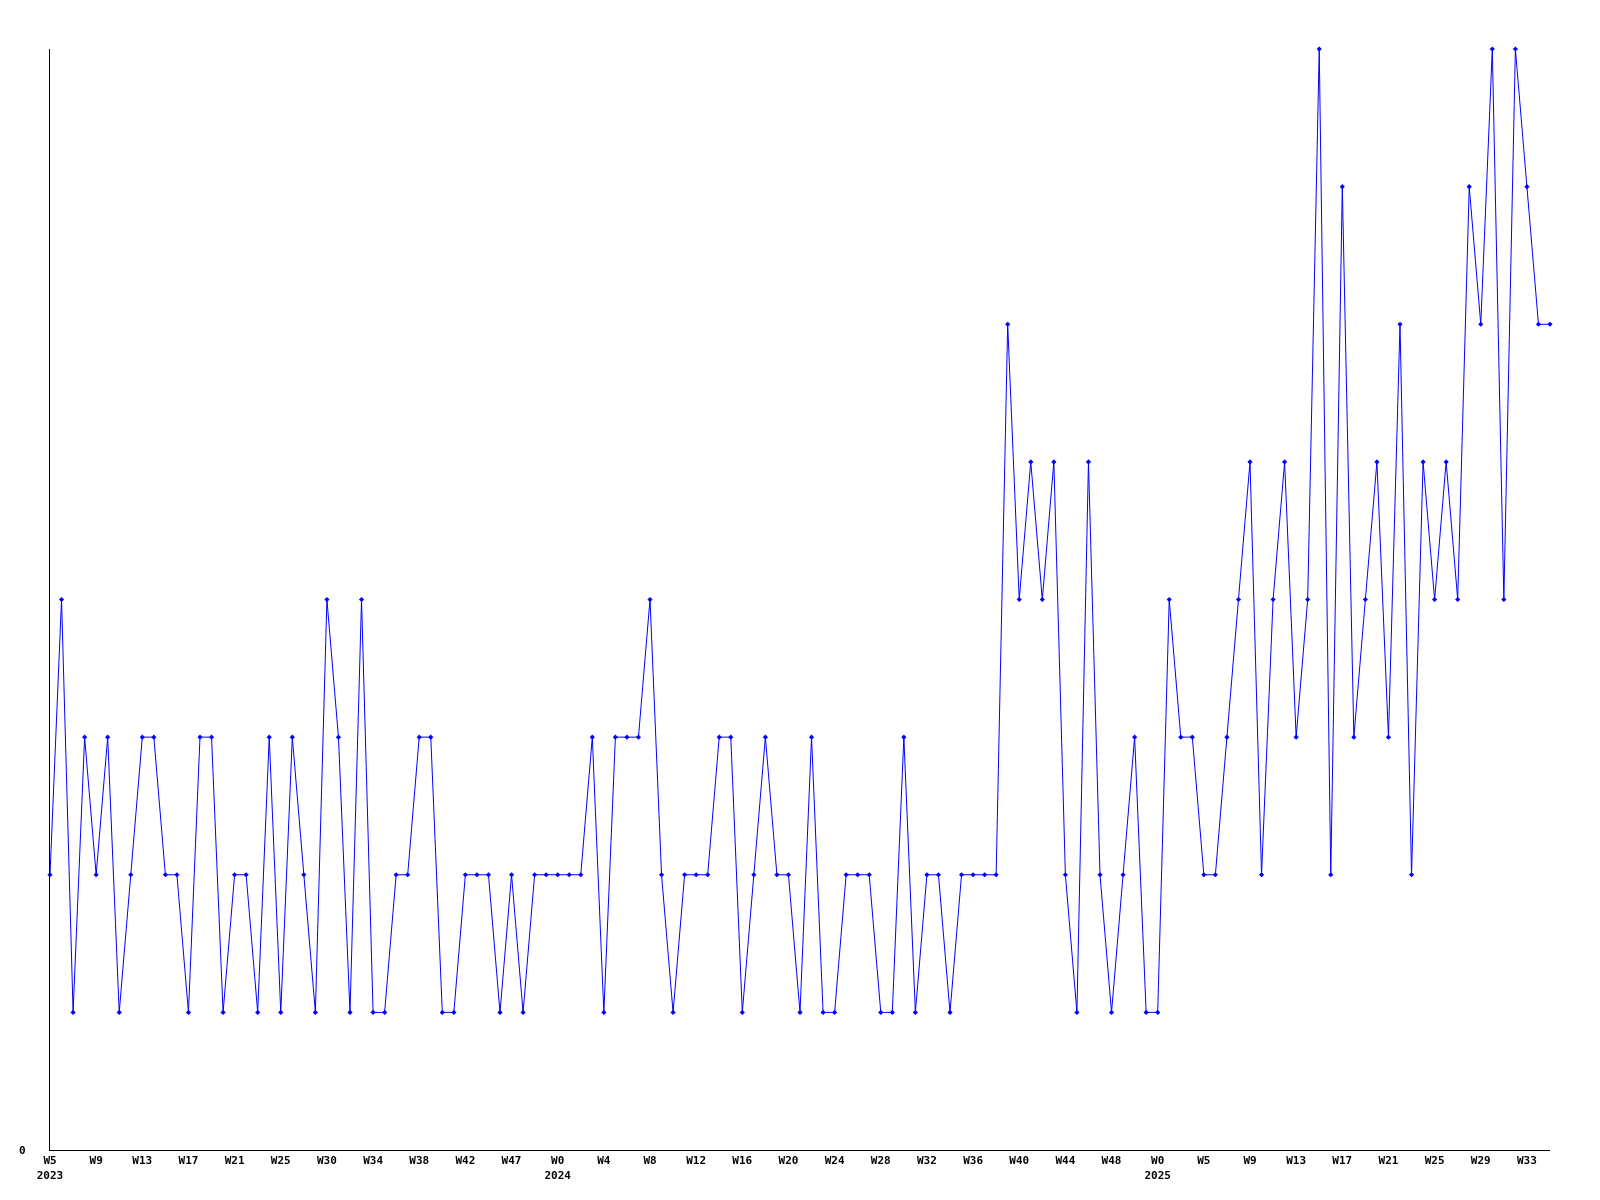 The image size is (1600, 1200). Describe the element at coordinates (1065, 1161) in the screenshot. I see `x-tick-label: W44` at that location.